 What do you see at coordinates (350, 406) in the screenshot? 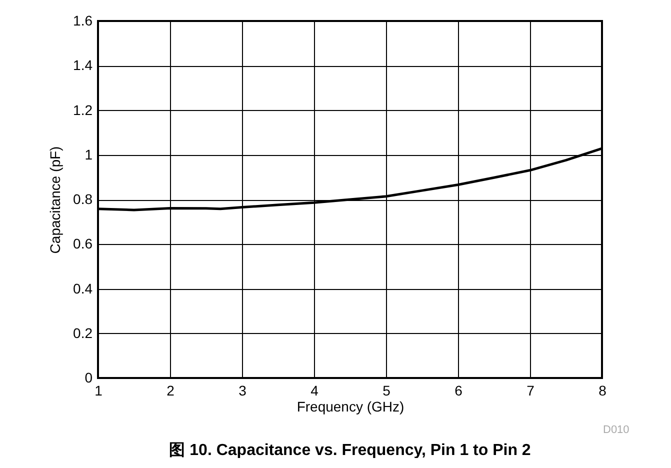
I see `x-axis-title: Frequency (GHz)` at bounding box center [350, 406].